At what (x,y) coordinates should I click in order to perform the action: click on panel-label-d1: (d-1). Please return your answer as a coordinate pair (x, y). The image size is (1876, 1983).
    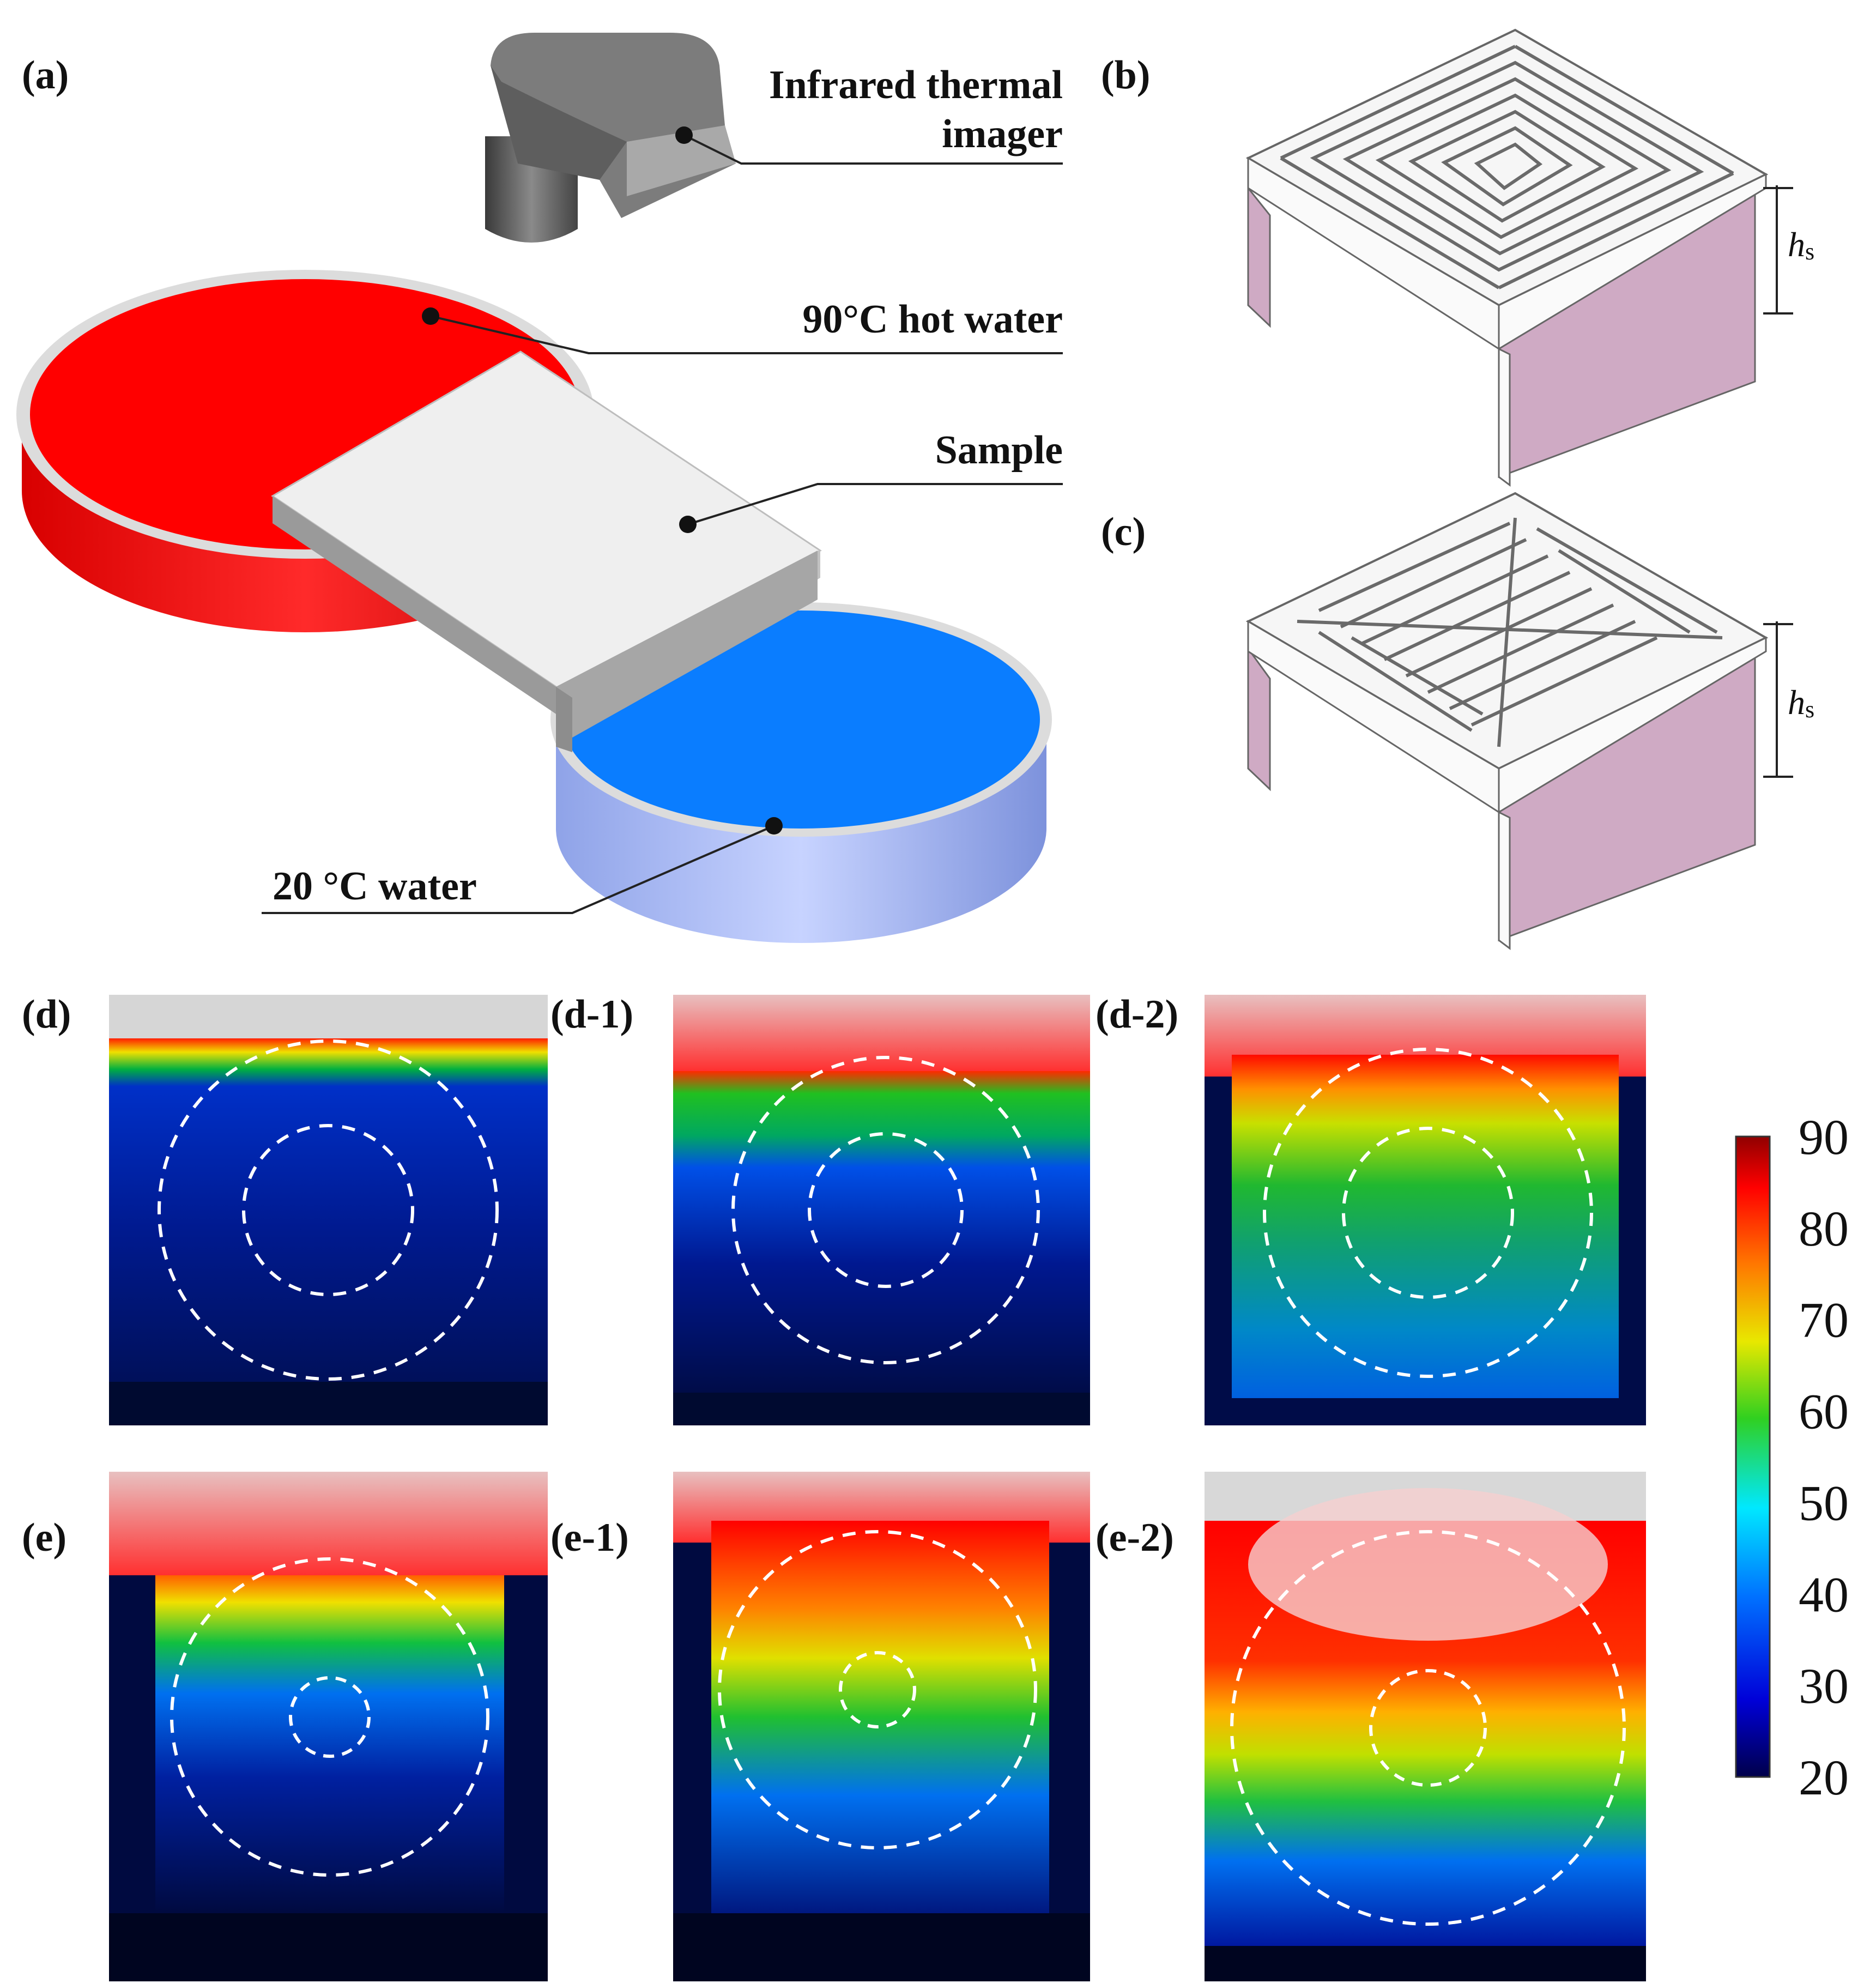
    Looking at the image, I should click on (591, 1014).